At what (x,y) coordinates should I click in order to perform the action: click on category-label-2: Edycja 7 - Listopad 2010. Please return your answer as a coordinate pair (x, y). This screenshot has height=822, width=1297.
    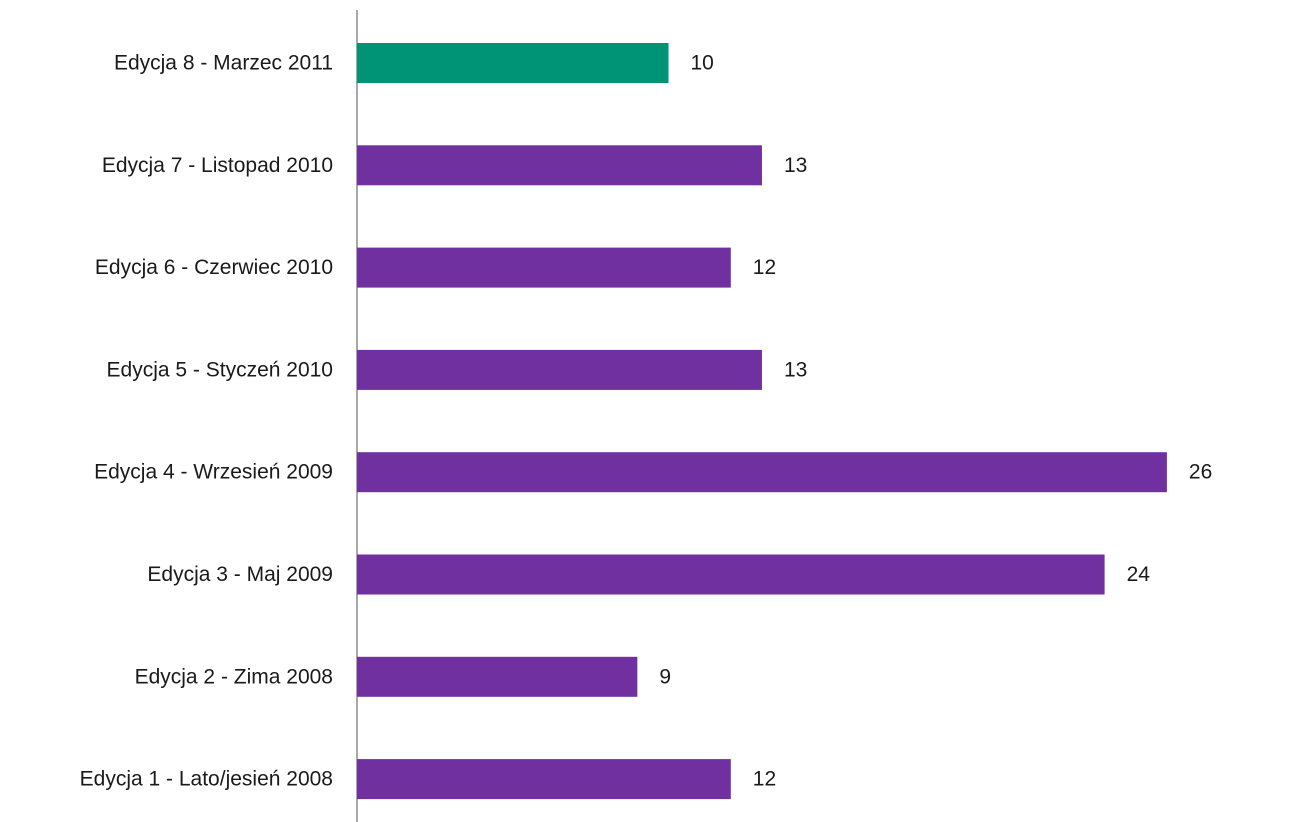
    Looking at the image, I should click on (217, 165).